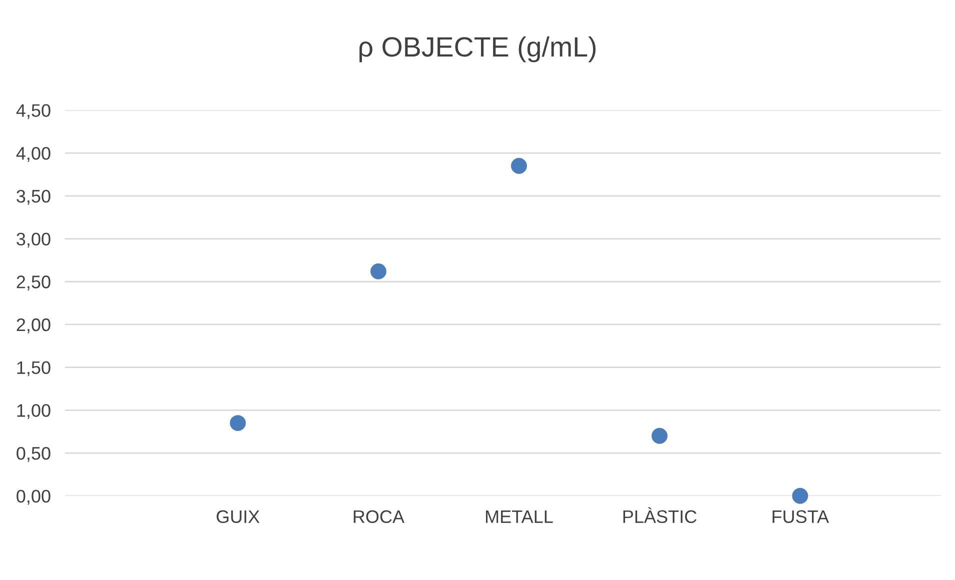  Describe the element at coordinates (33, 368) in the screenshot. I see `y-tick-label: 1,50` at that location.